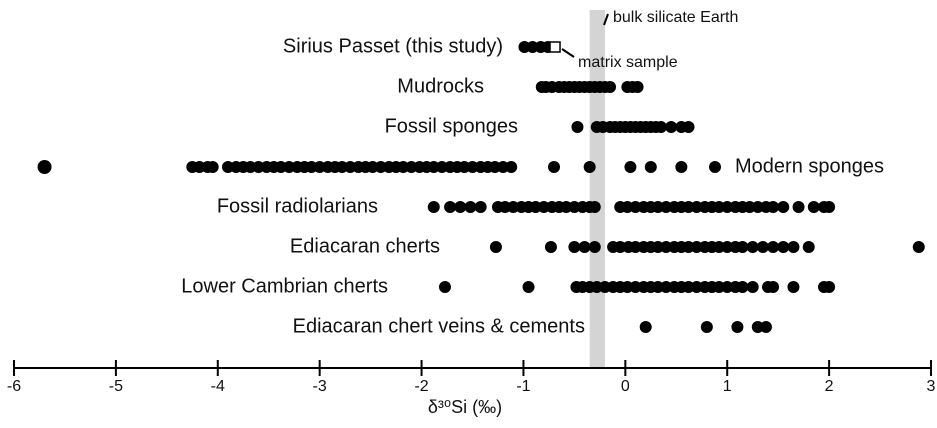 The image size is (937, 428). I want to click on x-tick-label: 1, so click(727, 386).